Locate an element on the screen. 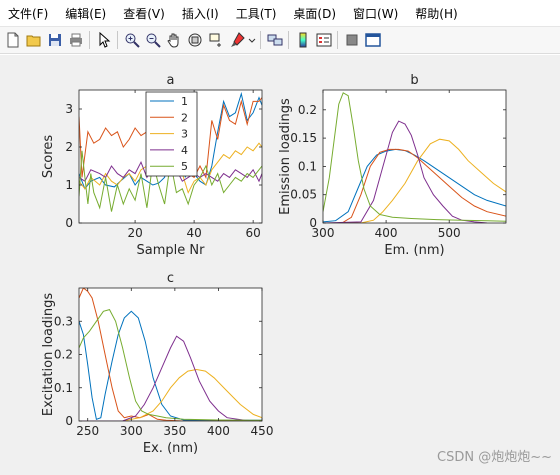 The image size is (560, 475). brush-icon is located at coordinates (236, 40).